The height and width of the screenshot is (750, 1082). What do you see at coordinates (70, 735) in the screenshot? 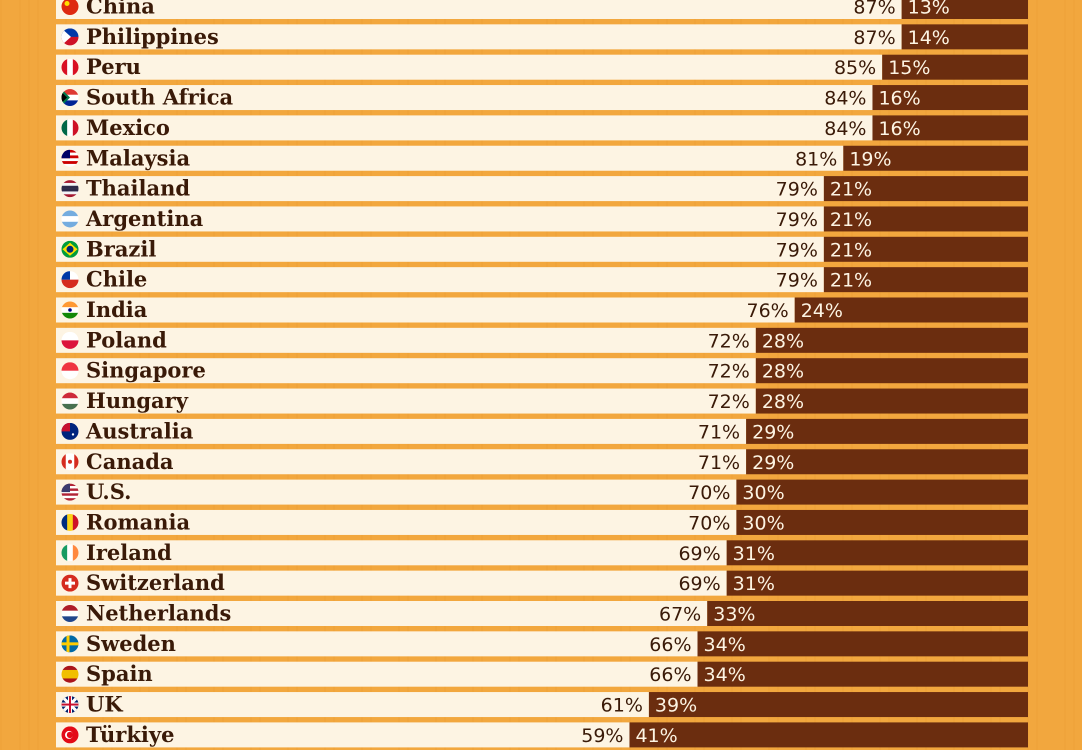
I see `flag-turkiye-icon` at bounding box center [70, 735].